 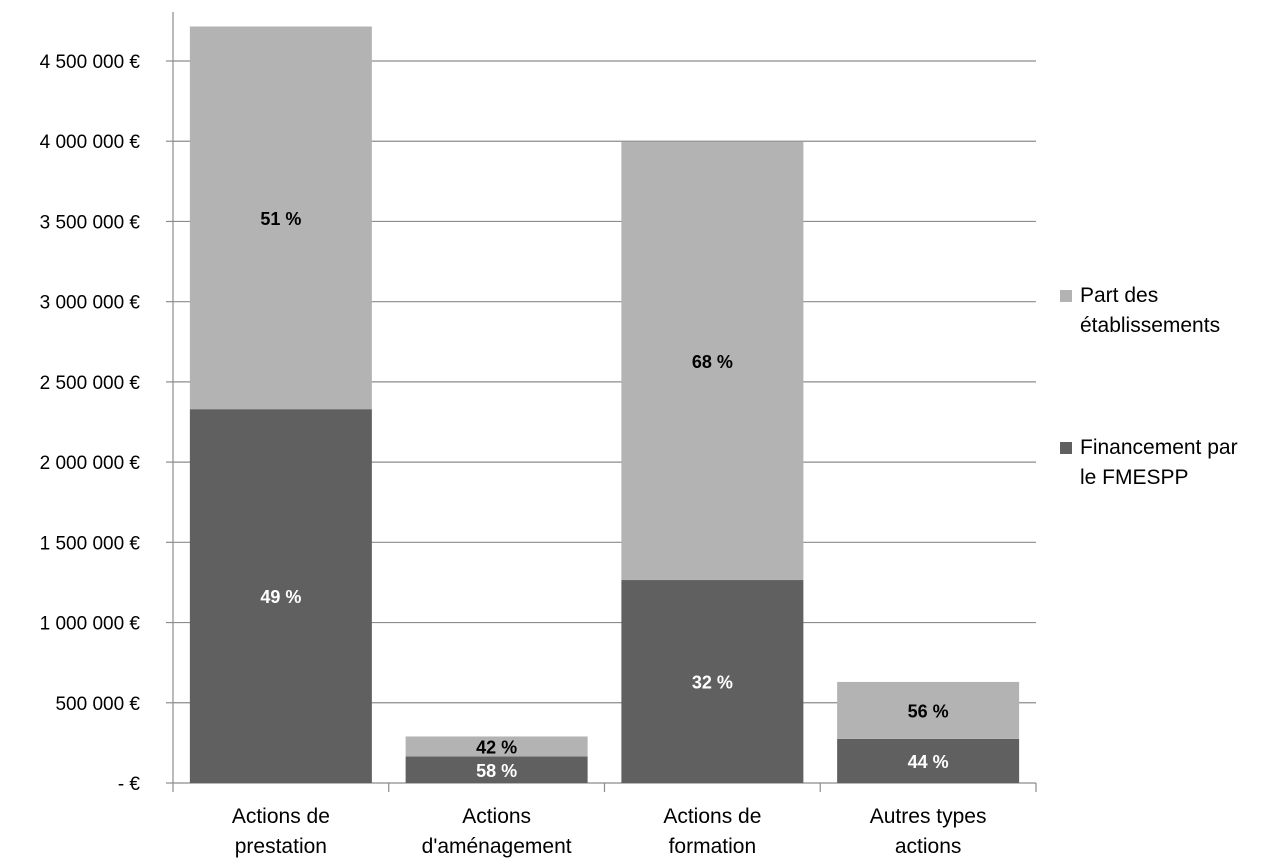 What do you see at coordinates (90, 624) in the screenshot?
I see `y-tick-label: 1 000 000 €` at bounding box center [90, 624].